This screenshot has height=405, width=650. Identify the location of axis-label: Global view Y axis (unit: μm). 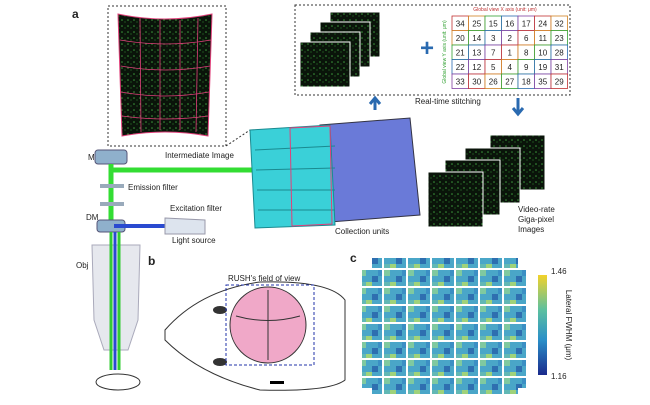
(445, 52).